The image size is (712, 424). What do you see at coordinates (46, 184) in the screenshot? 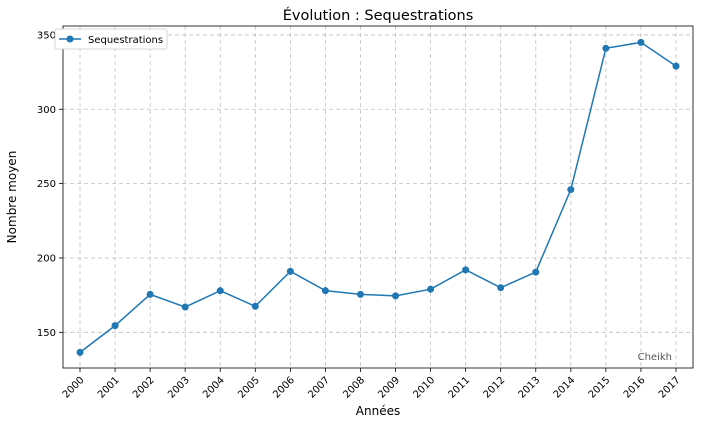
I see `y-tick-label: 250` at bounding box center [46, 184].